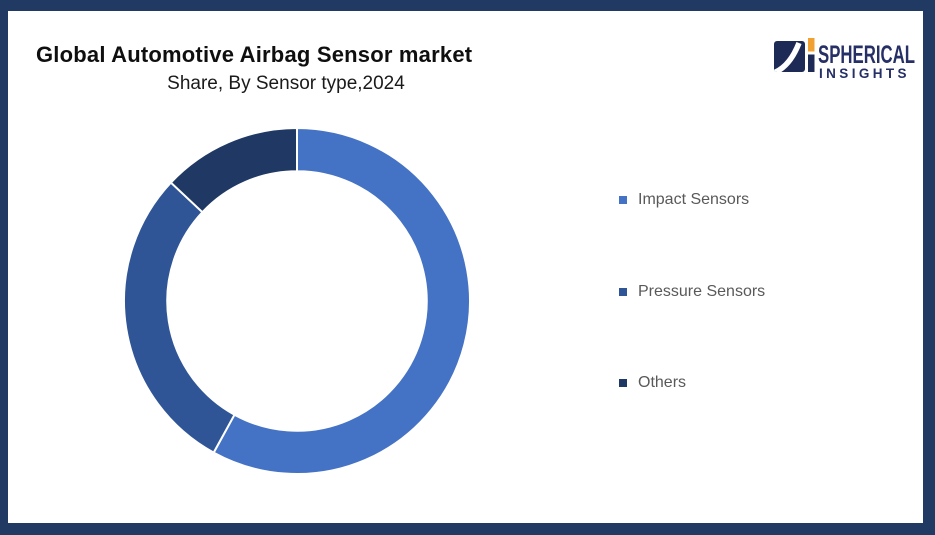 Image resolution: width=935 pixels, height=535 pixels. What do you see at coordinates (864, 73) in the screenshot?
I see `logo-wordmark-sub: INSIGHTS` at bounding box center [864, 73].